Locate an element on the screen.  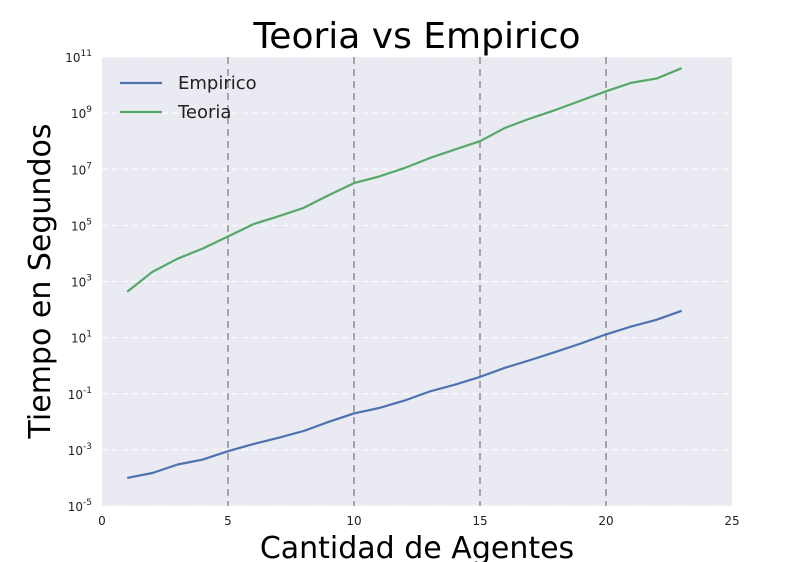
y-tick-label: 10⁻³ is located at coordinates (80, 450).